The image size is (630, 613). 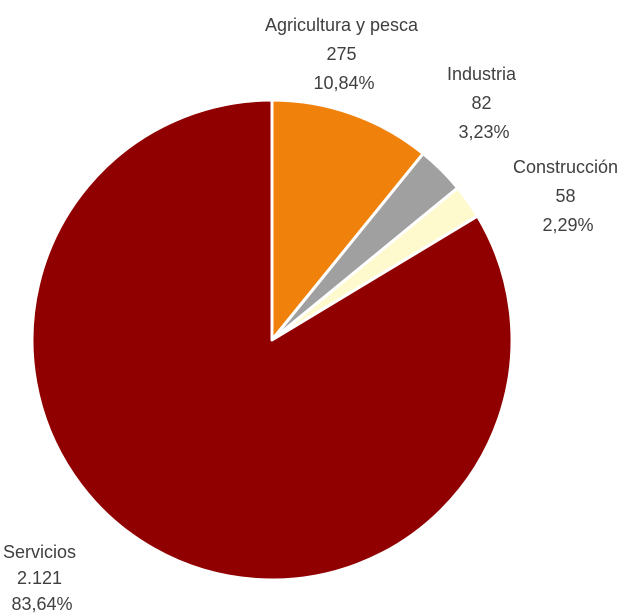 I want to click on label-agricultura: Agricultura y pesca 275 10,84%, so click(x=344, y=54).